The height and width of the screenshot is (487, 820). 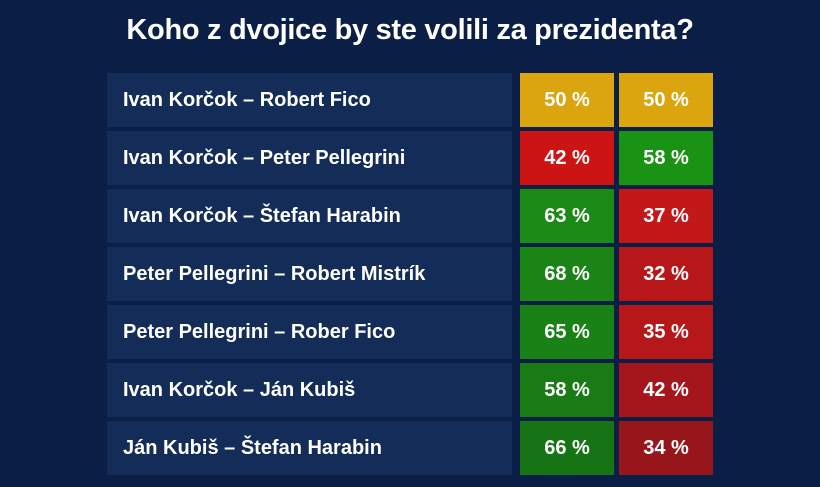 What do you see at coordinates (666, 448) in the screenshot?
I see `second-candidate-value: 34 %` at bounding box center [666, 448].